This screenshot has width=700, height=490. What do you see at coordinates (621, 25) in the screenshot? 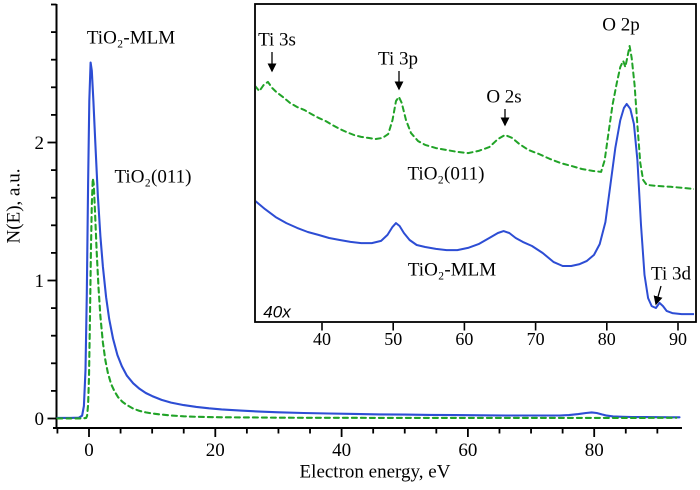
I see `annotation-o-2p: O 2p` at bounding box center [621, 25].